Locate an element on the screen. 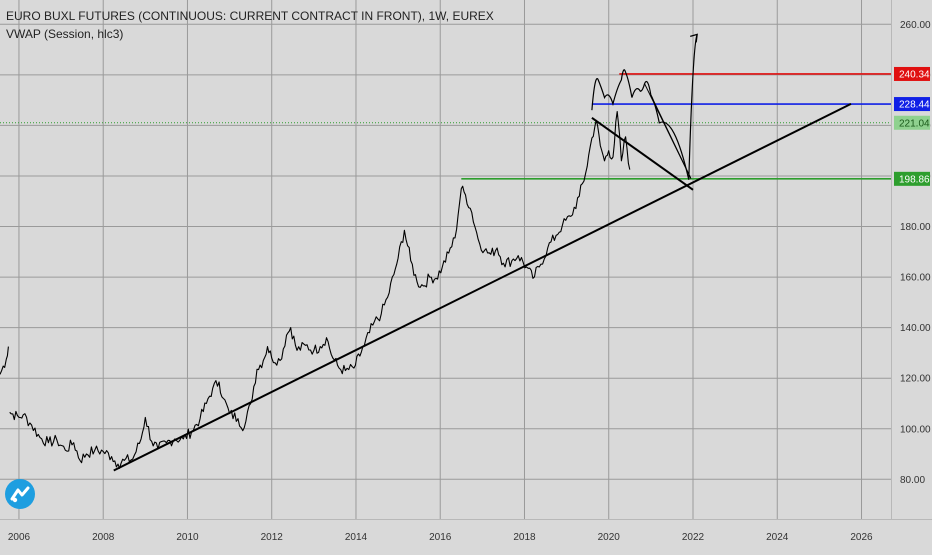 Image resolution: width=932 pixels, height=555 pixels. price-tags: 240.34 228.44 221.04 198.86 is located at coordinates (912, 126).